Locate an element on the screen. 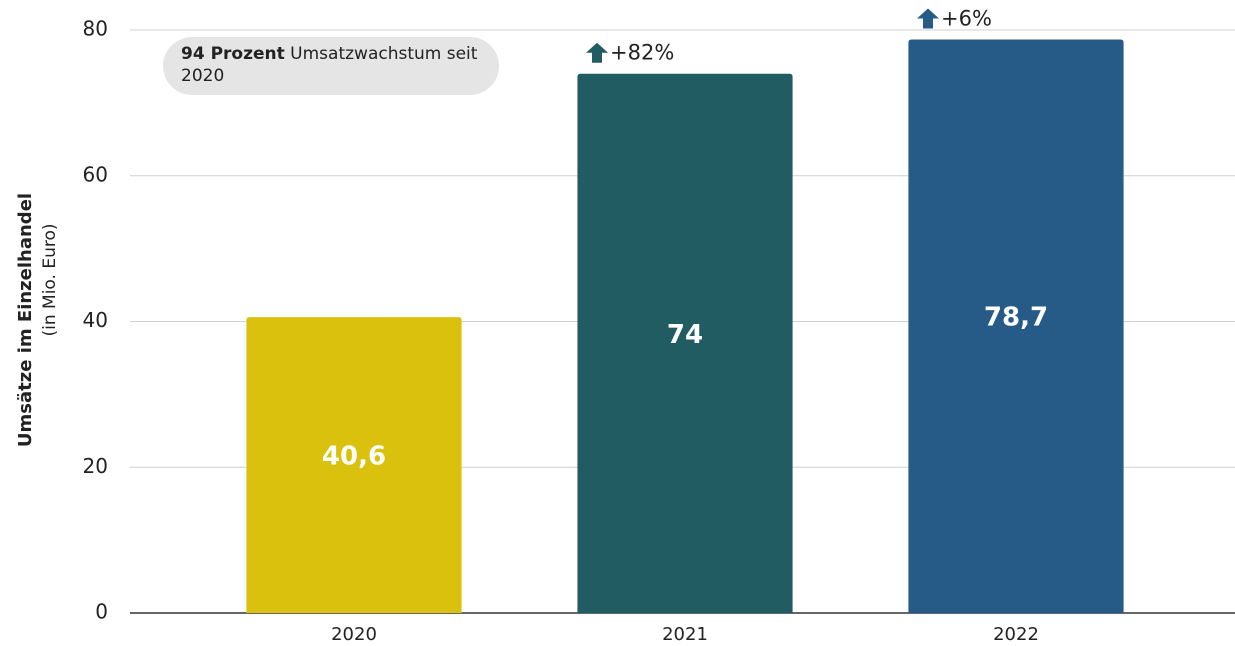 The height and width of the screenshot is (646, 1235). growth-label: +6% is located at coordinates (966, 18).